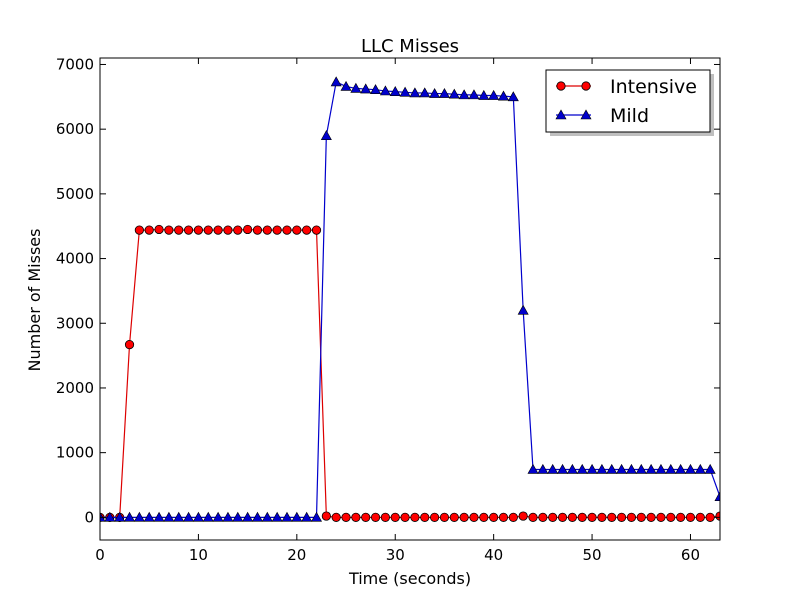 This screenshot has width=800, height=600. Describe the element at coordinates (75, 194) in the screenshot. I see `y-tick-label: 5000` at that location.